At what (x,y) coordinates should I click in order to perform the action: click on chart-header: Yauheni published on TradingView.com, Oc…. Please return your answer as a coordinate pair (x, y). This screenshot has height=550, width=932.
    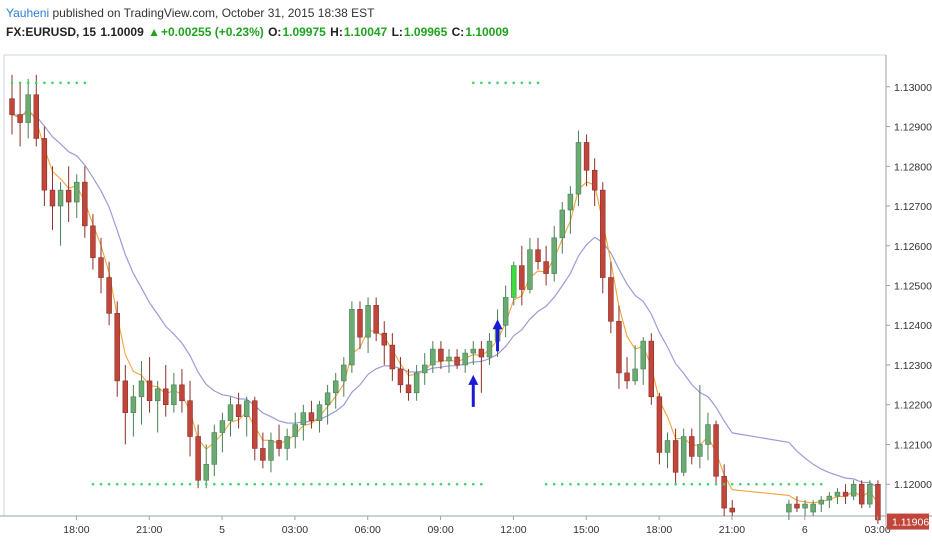
    Looking at the image, I should click on (258, 22).